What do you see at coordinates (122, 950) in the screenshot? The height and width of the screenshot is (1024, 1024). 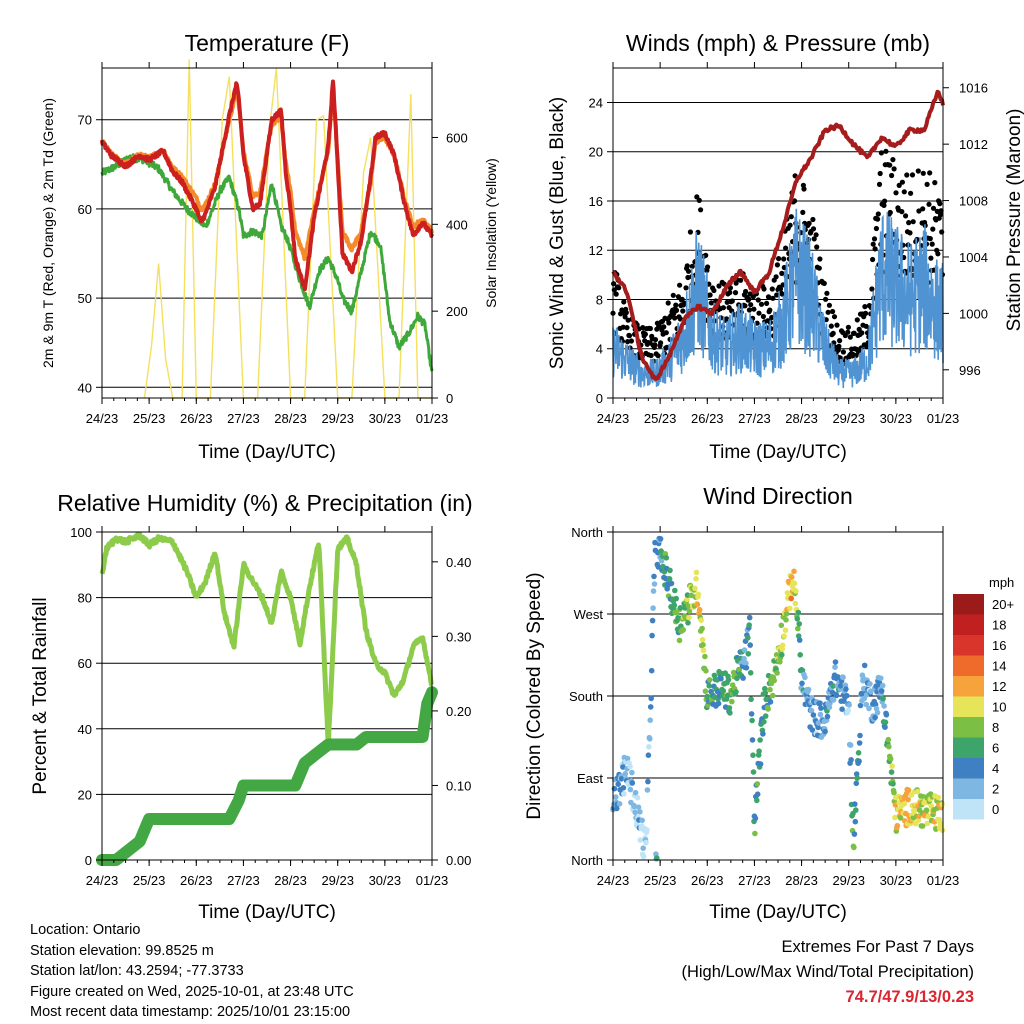 I see `elevation-text: Station elevation: 99.8525 m` at bounding box center [122, 950].